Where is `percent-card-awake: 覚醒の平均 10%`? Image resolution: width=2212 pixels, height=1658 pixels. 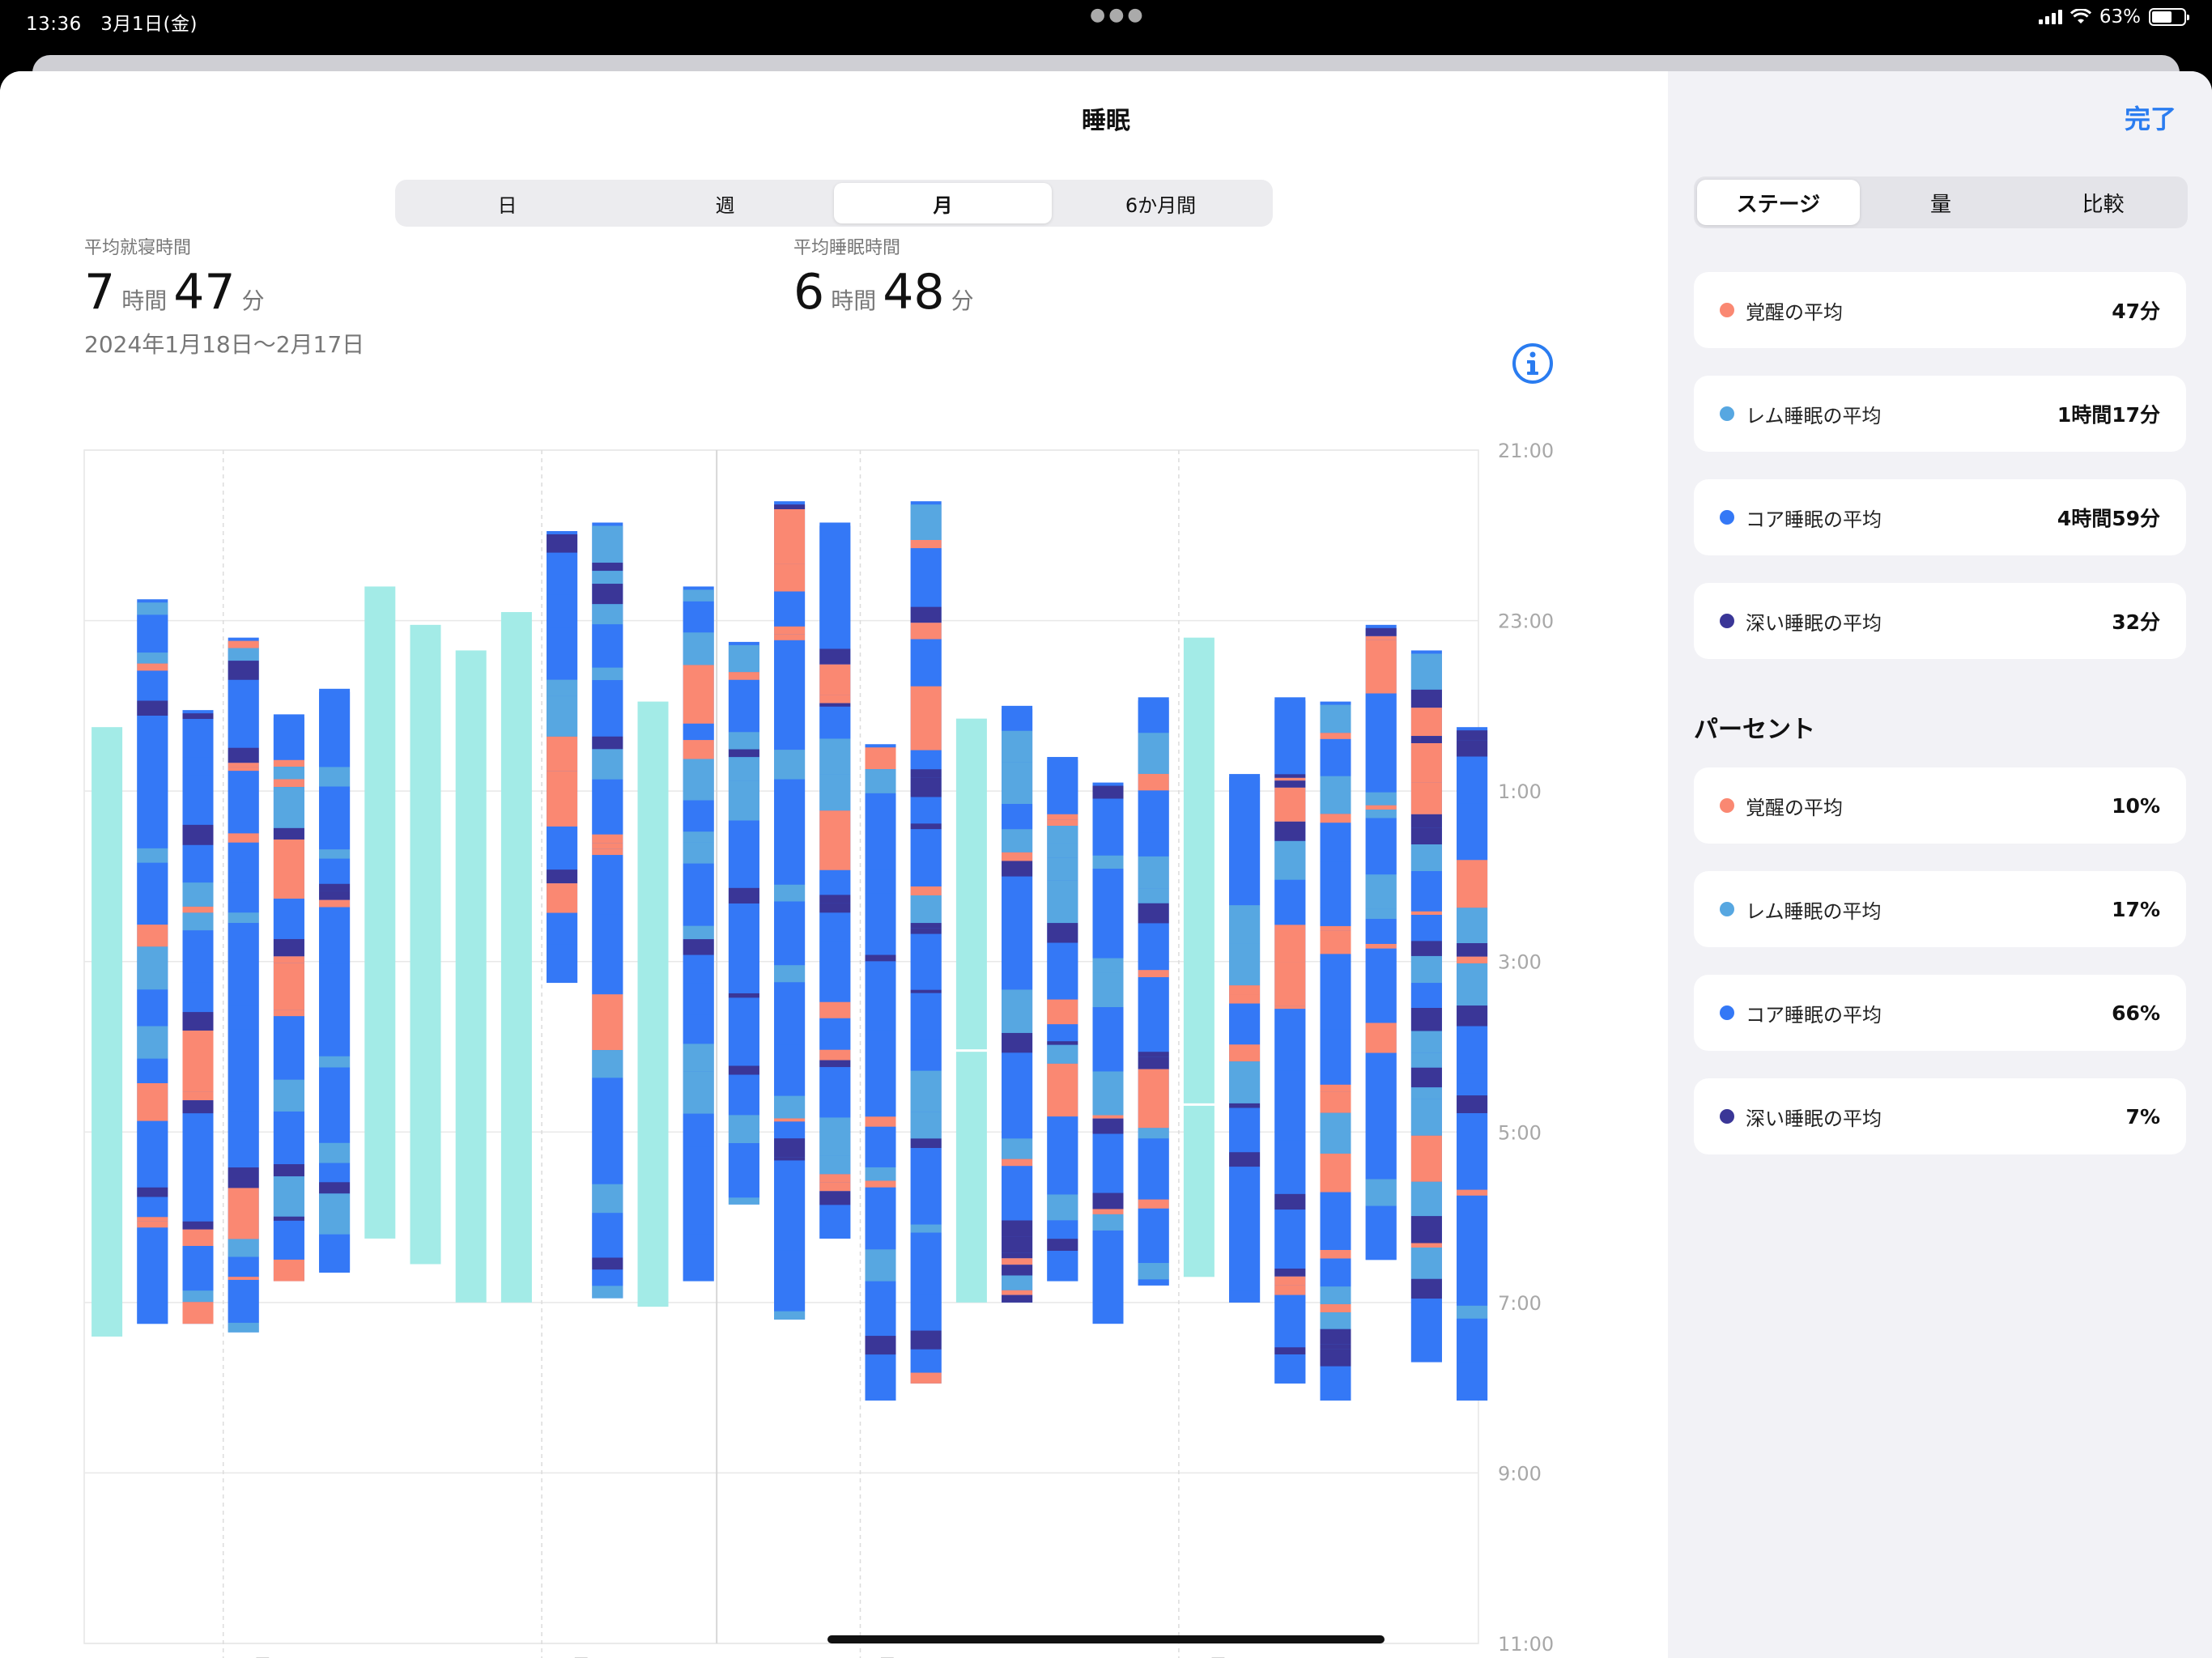 percent-card-awake: 覚醒の平均 10% is located at coordinates (1940, 805).